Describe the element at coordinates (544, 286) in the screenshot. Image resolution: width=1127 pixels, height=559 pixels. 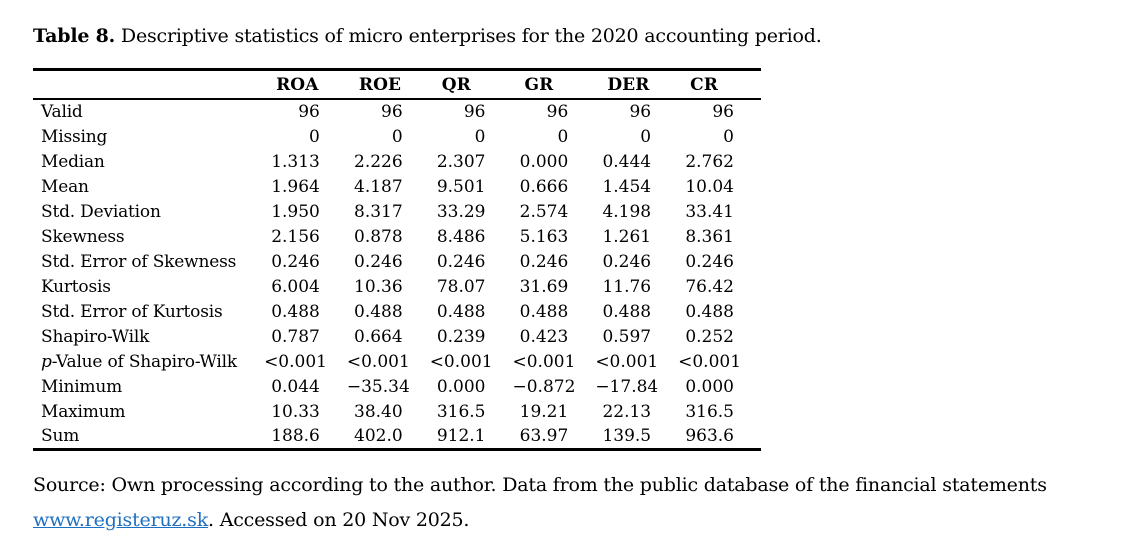
I see `stat-value-cell: 31.69` at that location.